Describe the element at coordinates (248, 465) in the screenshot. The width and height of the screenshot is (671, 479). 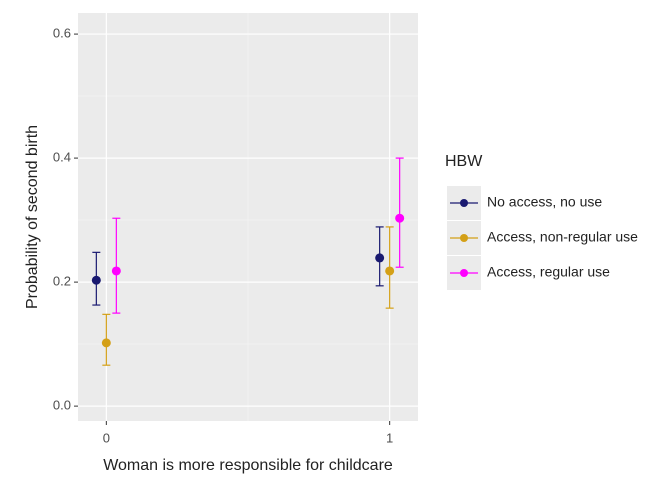
I see `x-axis-title: Woman is more responsible for childcare` at that location.